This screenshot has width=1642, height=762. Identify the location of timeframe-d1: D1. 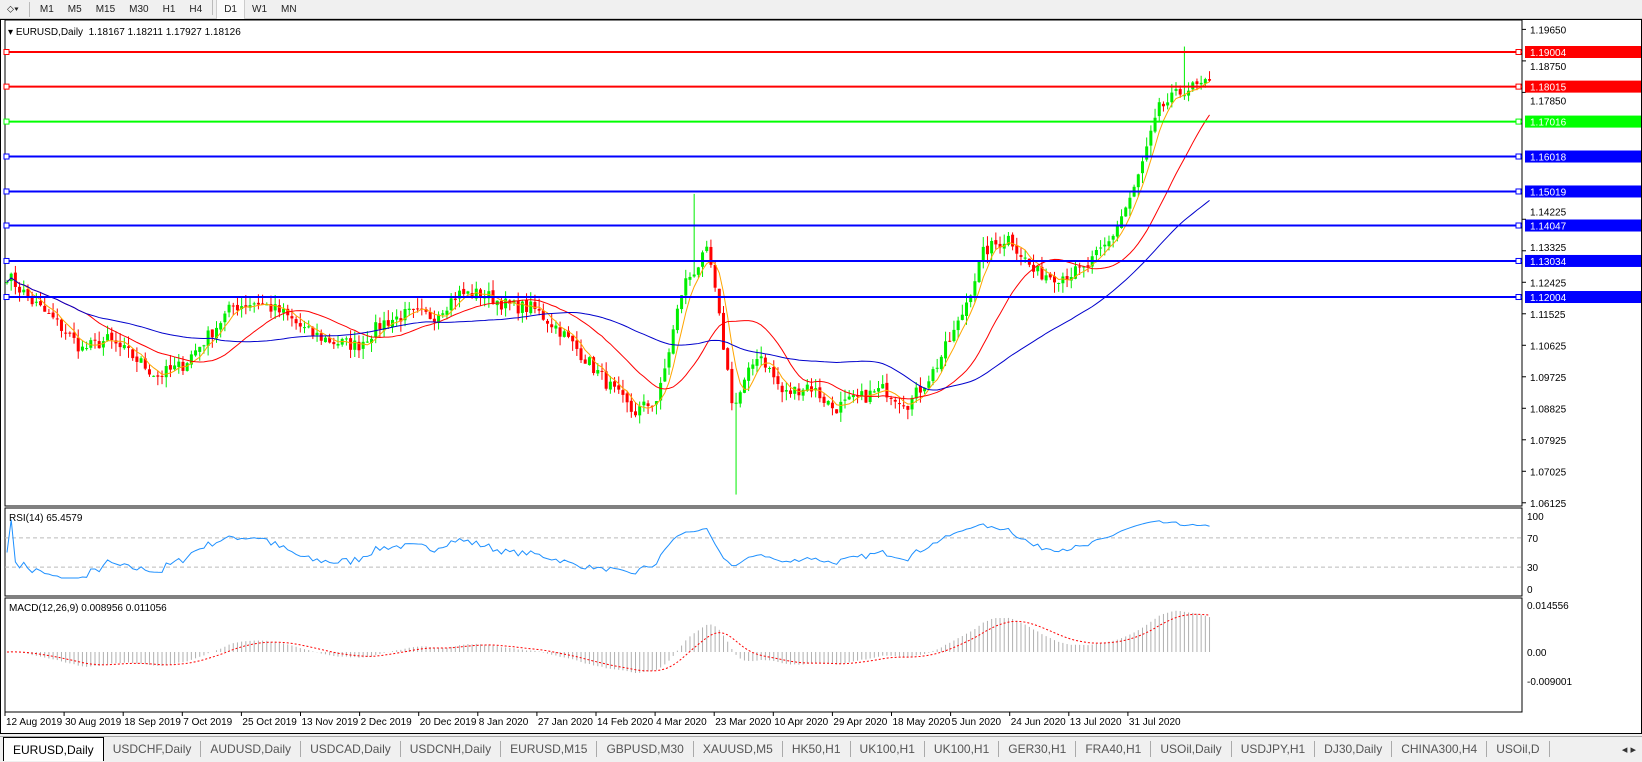
(230, 9).